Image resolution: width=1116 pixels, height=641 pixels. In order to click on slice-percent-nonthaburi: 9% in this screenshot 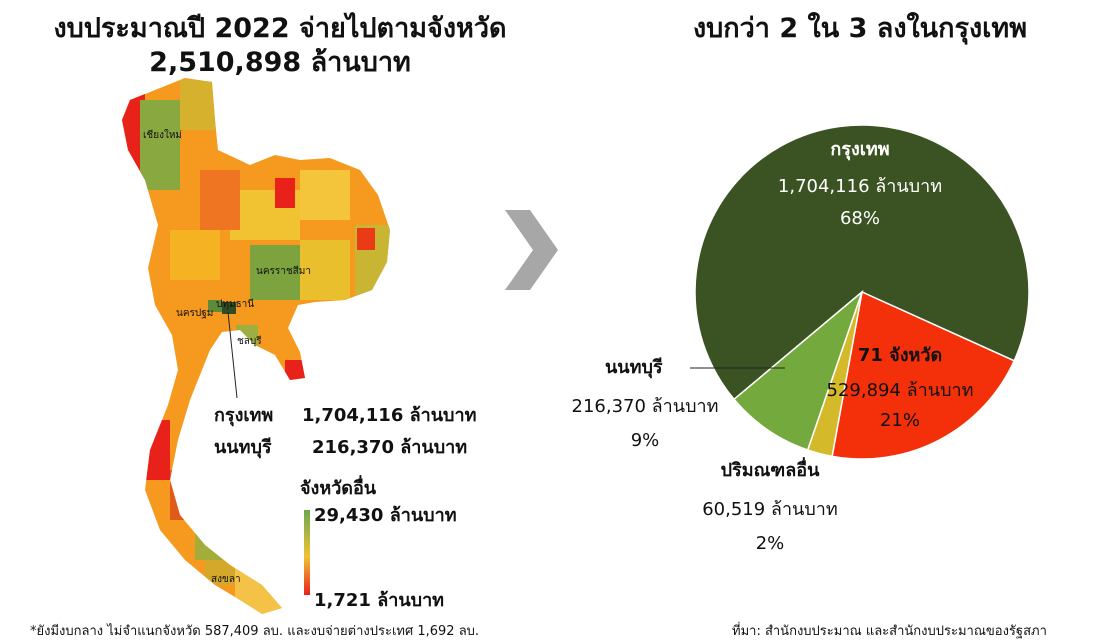, I will do `click(645, 440)`.